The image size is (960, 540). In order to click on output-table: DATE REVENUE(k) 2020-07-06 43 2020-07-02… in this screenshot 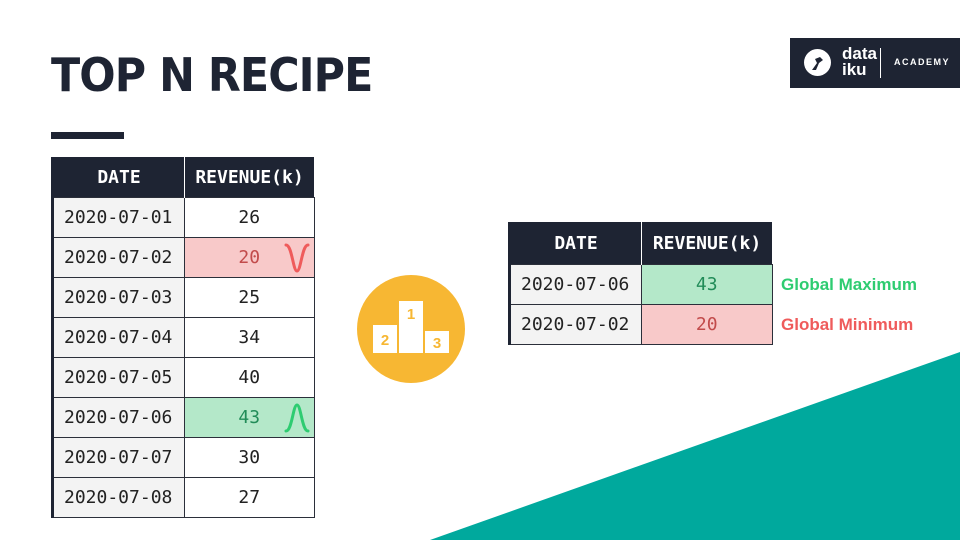, I will do `click(640, 283)`.